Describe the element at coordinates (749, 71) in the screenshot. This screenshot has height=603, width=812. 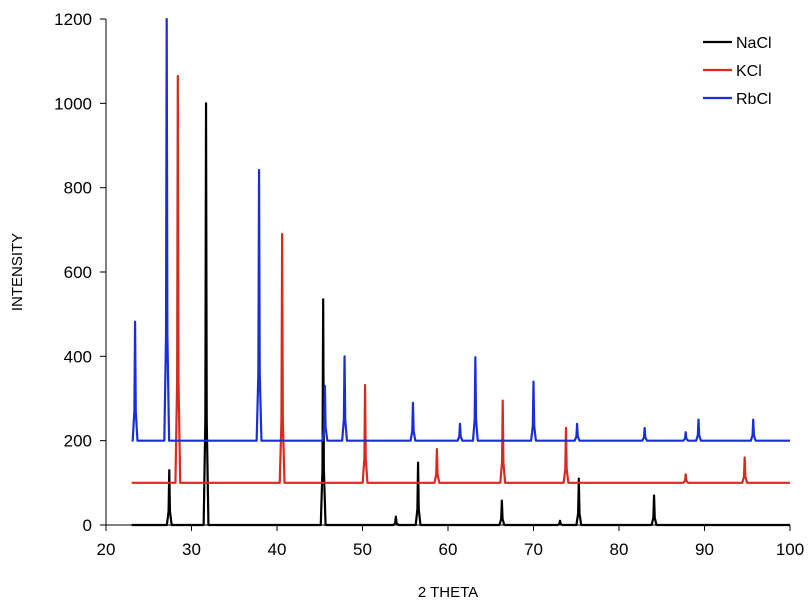
I see `legend-label-kcl: KCl` at that location.